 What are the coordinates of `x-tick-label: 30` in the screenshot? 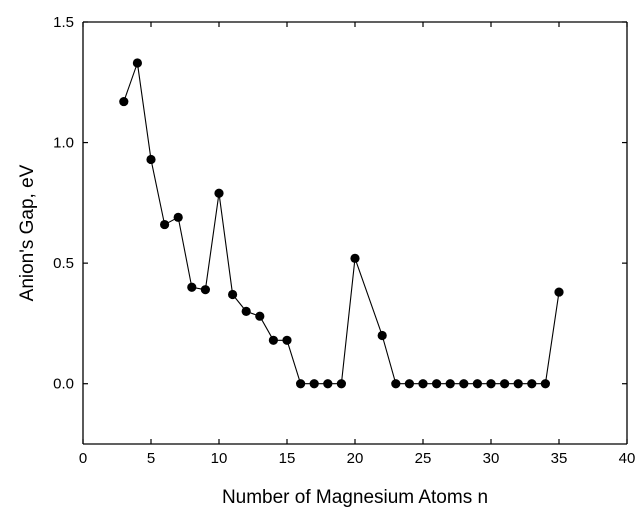 It's located at (491, 458).